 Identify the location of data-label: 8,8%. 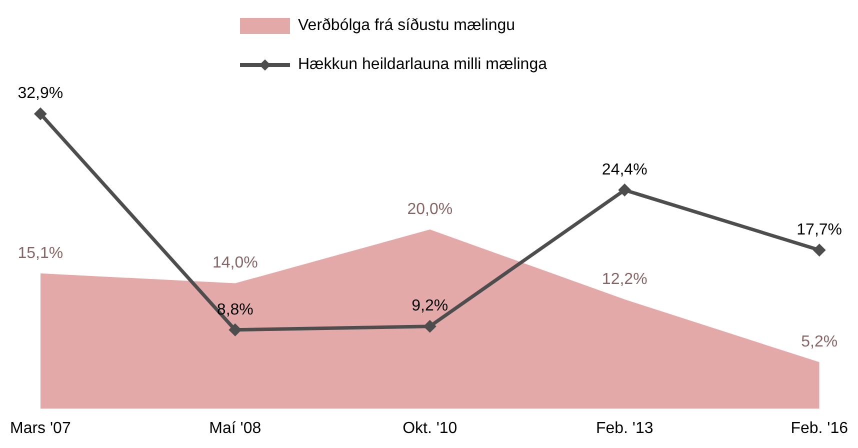
(235, 309).